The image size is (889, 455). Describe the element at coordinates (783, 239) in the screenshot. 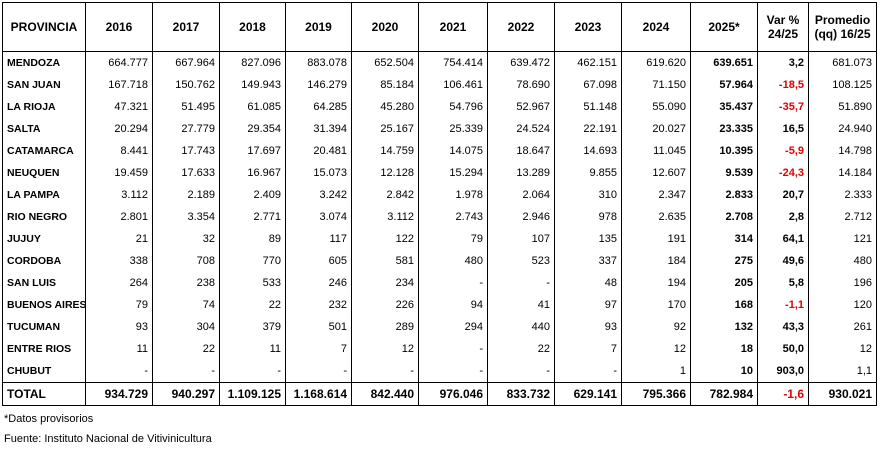

I see `cell: 64,1` at that location.